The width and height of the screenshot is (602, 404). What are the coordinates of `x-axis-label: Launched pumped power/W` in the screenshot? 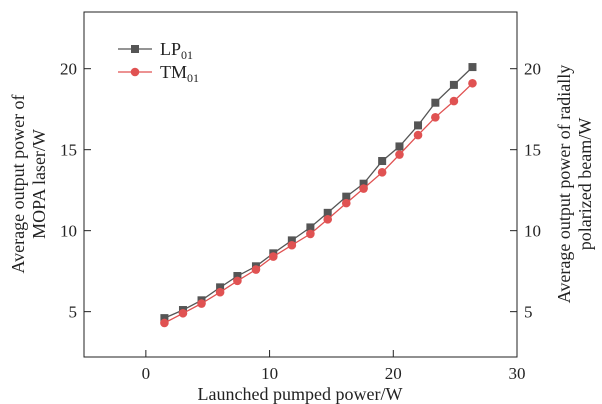 It's located at (300, 394).